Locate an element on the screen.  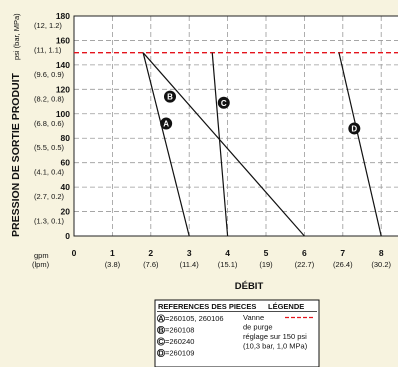
x-tick-label: 1 is located at coordinates (112, 253).